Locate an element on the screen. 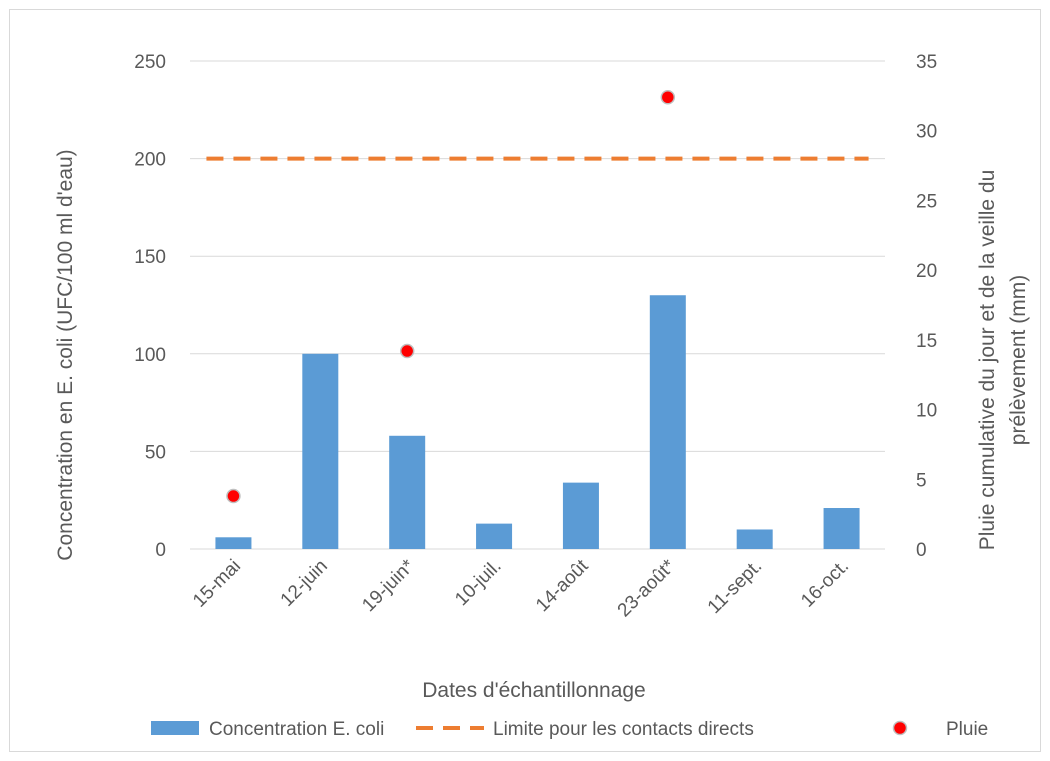  y-tick-label: 100 is located at coordinates (150, 355).